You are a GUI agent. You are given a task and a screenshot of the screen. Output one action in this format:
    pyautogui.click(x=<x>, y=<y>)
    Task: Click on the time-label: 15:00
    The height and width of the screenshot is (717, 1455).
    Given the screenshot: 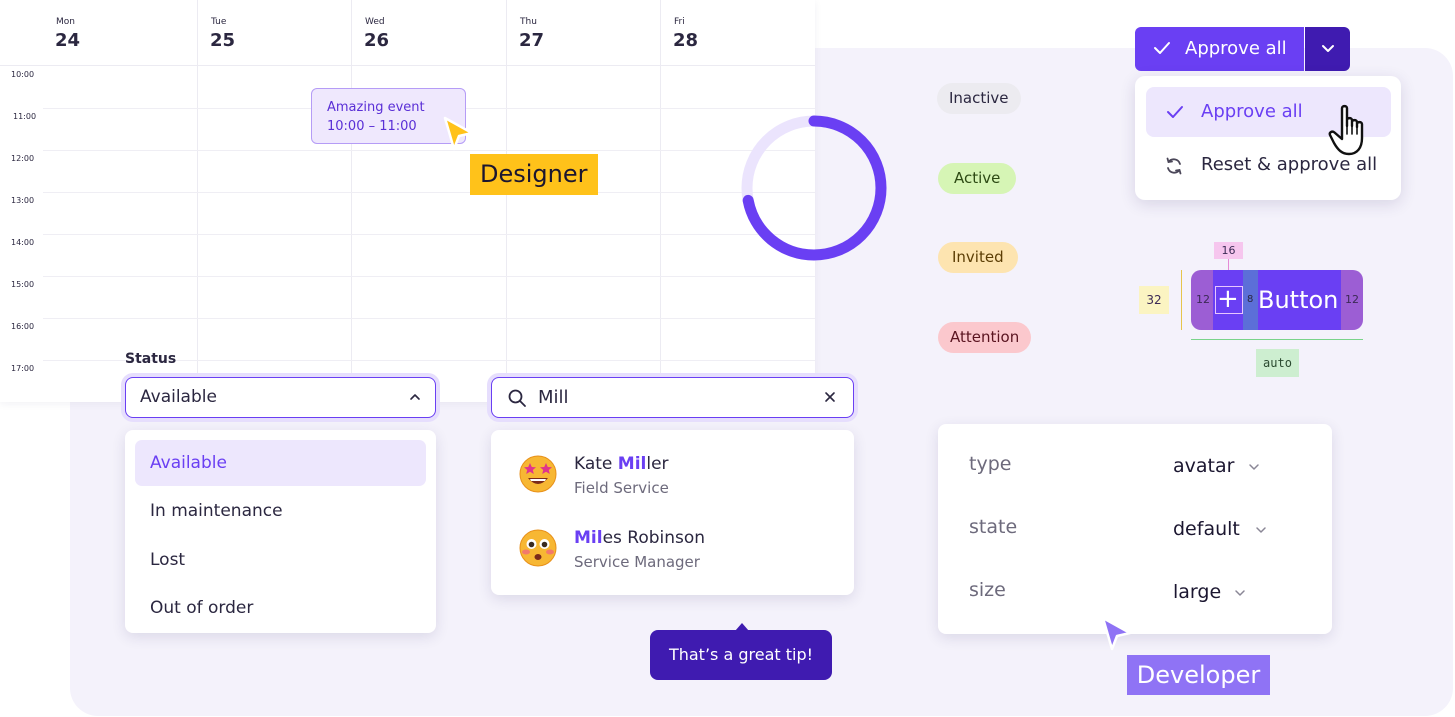 What is the action you would take?
    pyautogui.click(x=23, y=284)
    